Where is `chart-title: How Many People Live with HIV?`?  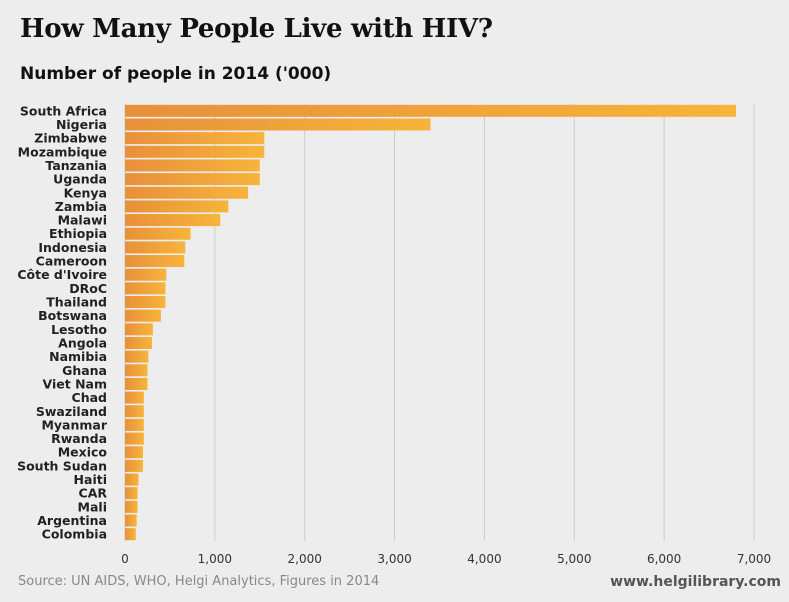 chart-title: How Many People Live with HIV? is located at coordinates (256, 29).